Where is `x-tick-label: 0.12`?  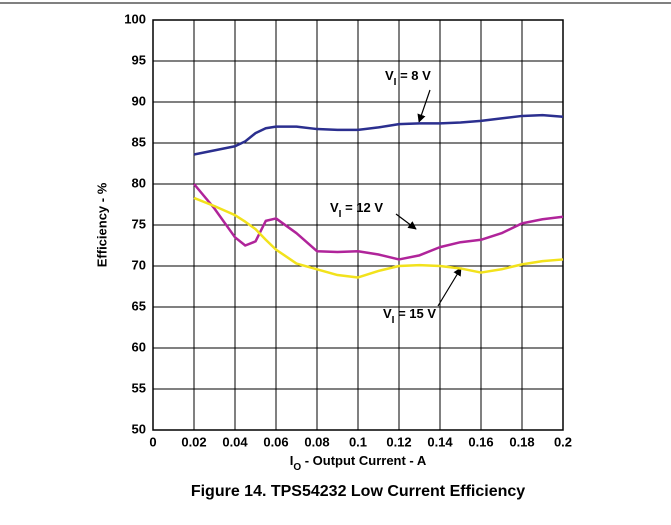
x-tick-label: 0.12 is located at coordinates (398, 441).